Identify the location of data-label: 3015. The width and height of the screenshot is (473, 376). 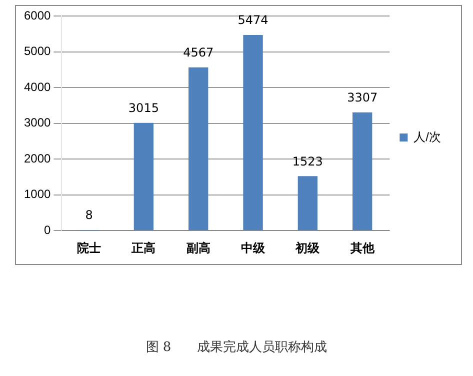
(143, 107).